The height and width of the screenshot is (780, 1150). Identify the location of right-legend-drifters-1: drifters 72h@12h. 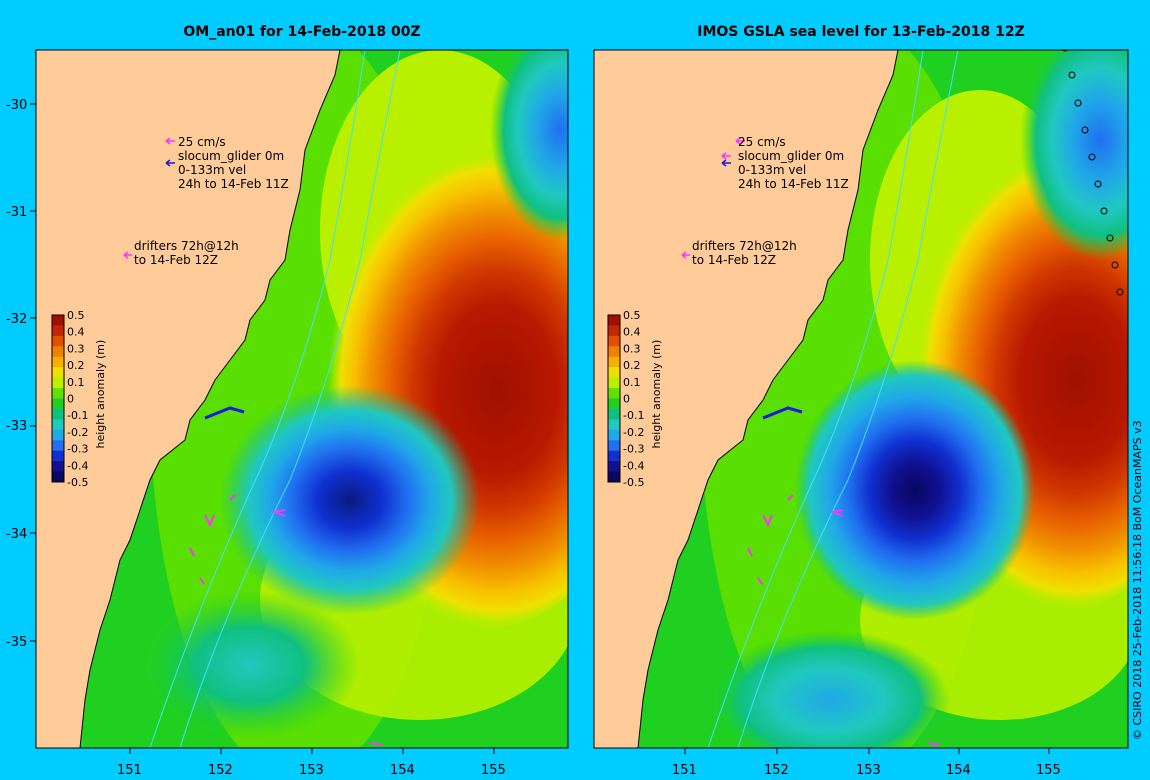
(744, 246).